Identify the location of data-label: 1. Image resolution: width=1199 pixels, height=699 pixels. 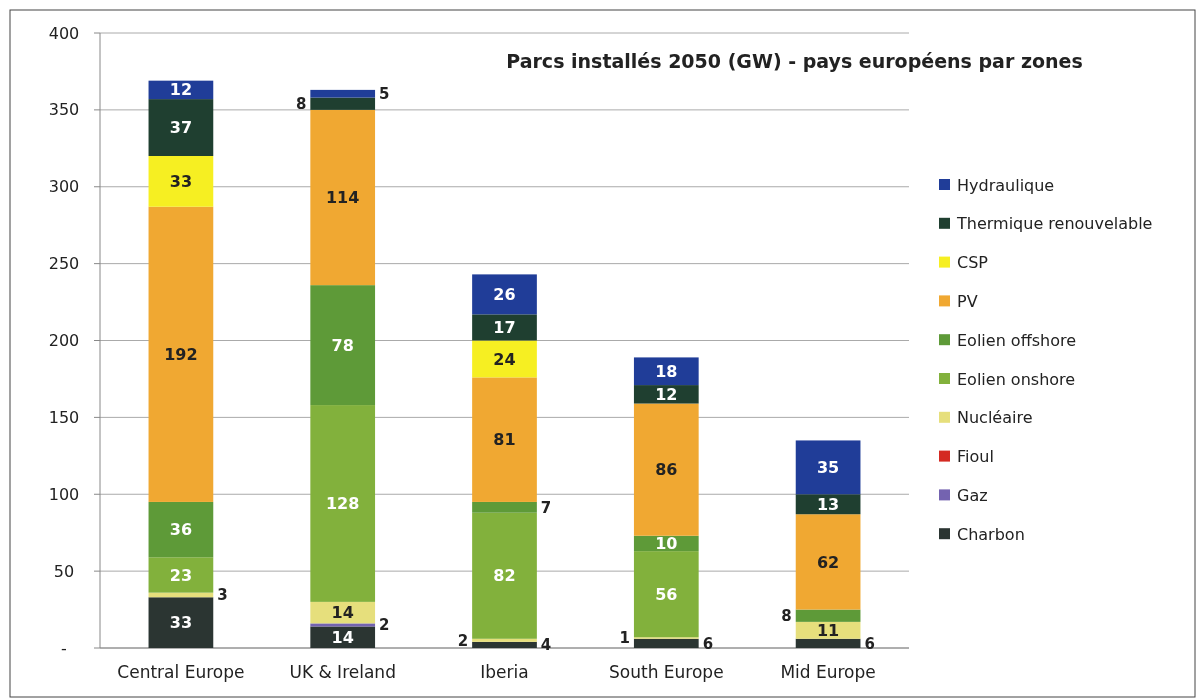
(624, 638).